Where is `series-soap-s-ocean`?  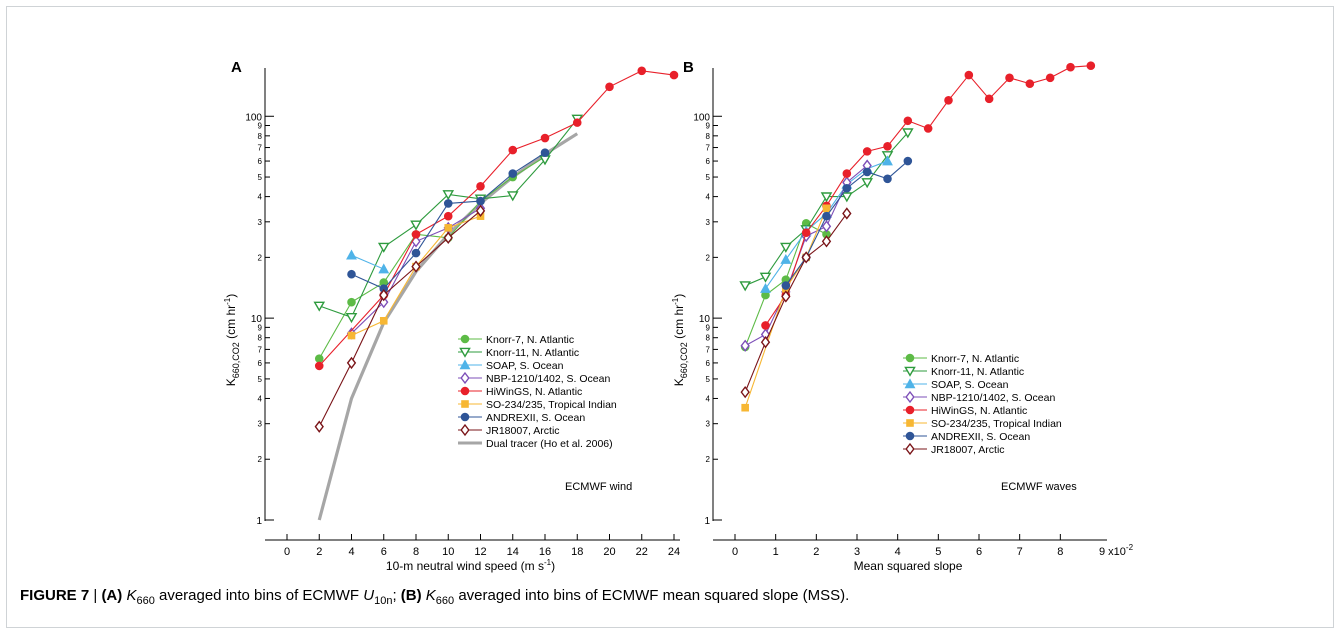
series-soap-s-ocean is located at coordinates (368, 261).